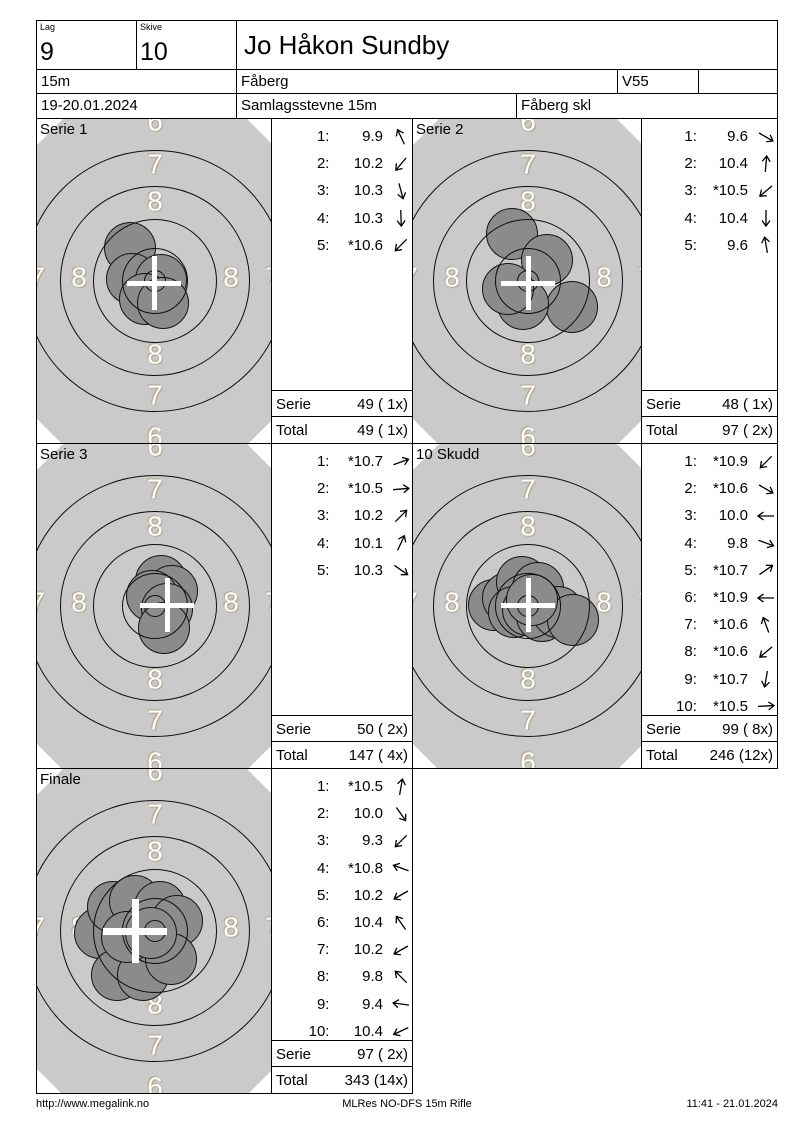 The width and height of the screenshot is (800, 1130). Describe the element at coordinates (382, 404) in the screenshot. I see `serie-value: 49 ( 1x)` at that location.